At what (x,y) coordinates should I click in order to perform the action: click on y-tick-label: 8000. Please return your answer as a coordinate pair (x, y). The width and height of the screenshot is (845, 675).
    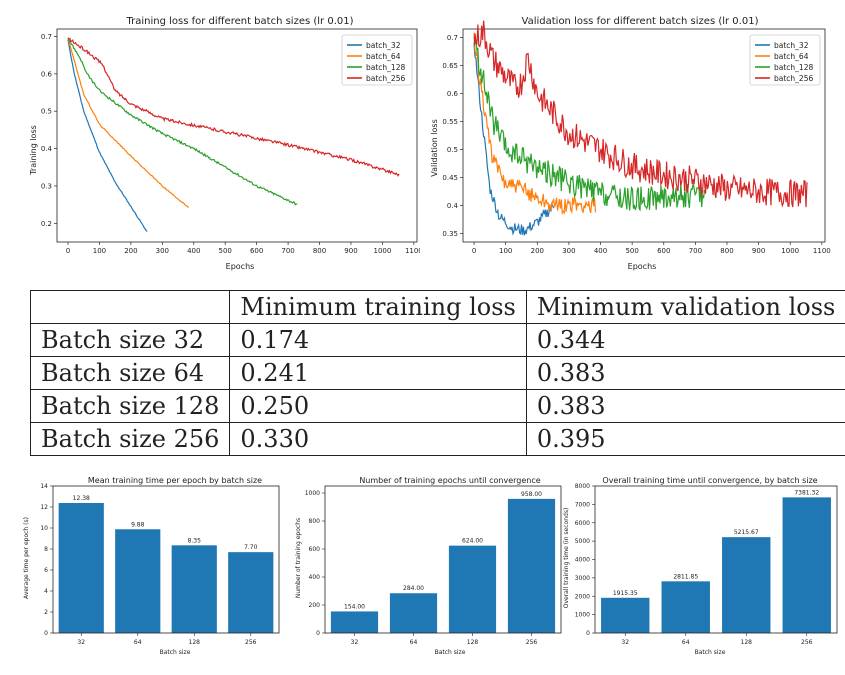
    Looking at the image, I should click on (582, 486).